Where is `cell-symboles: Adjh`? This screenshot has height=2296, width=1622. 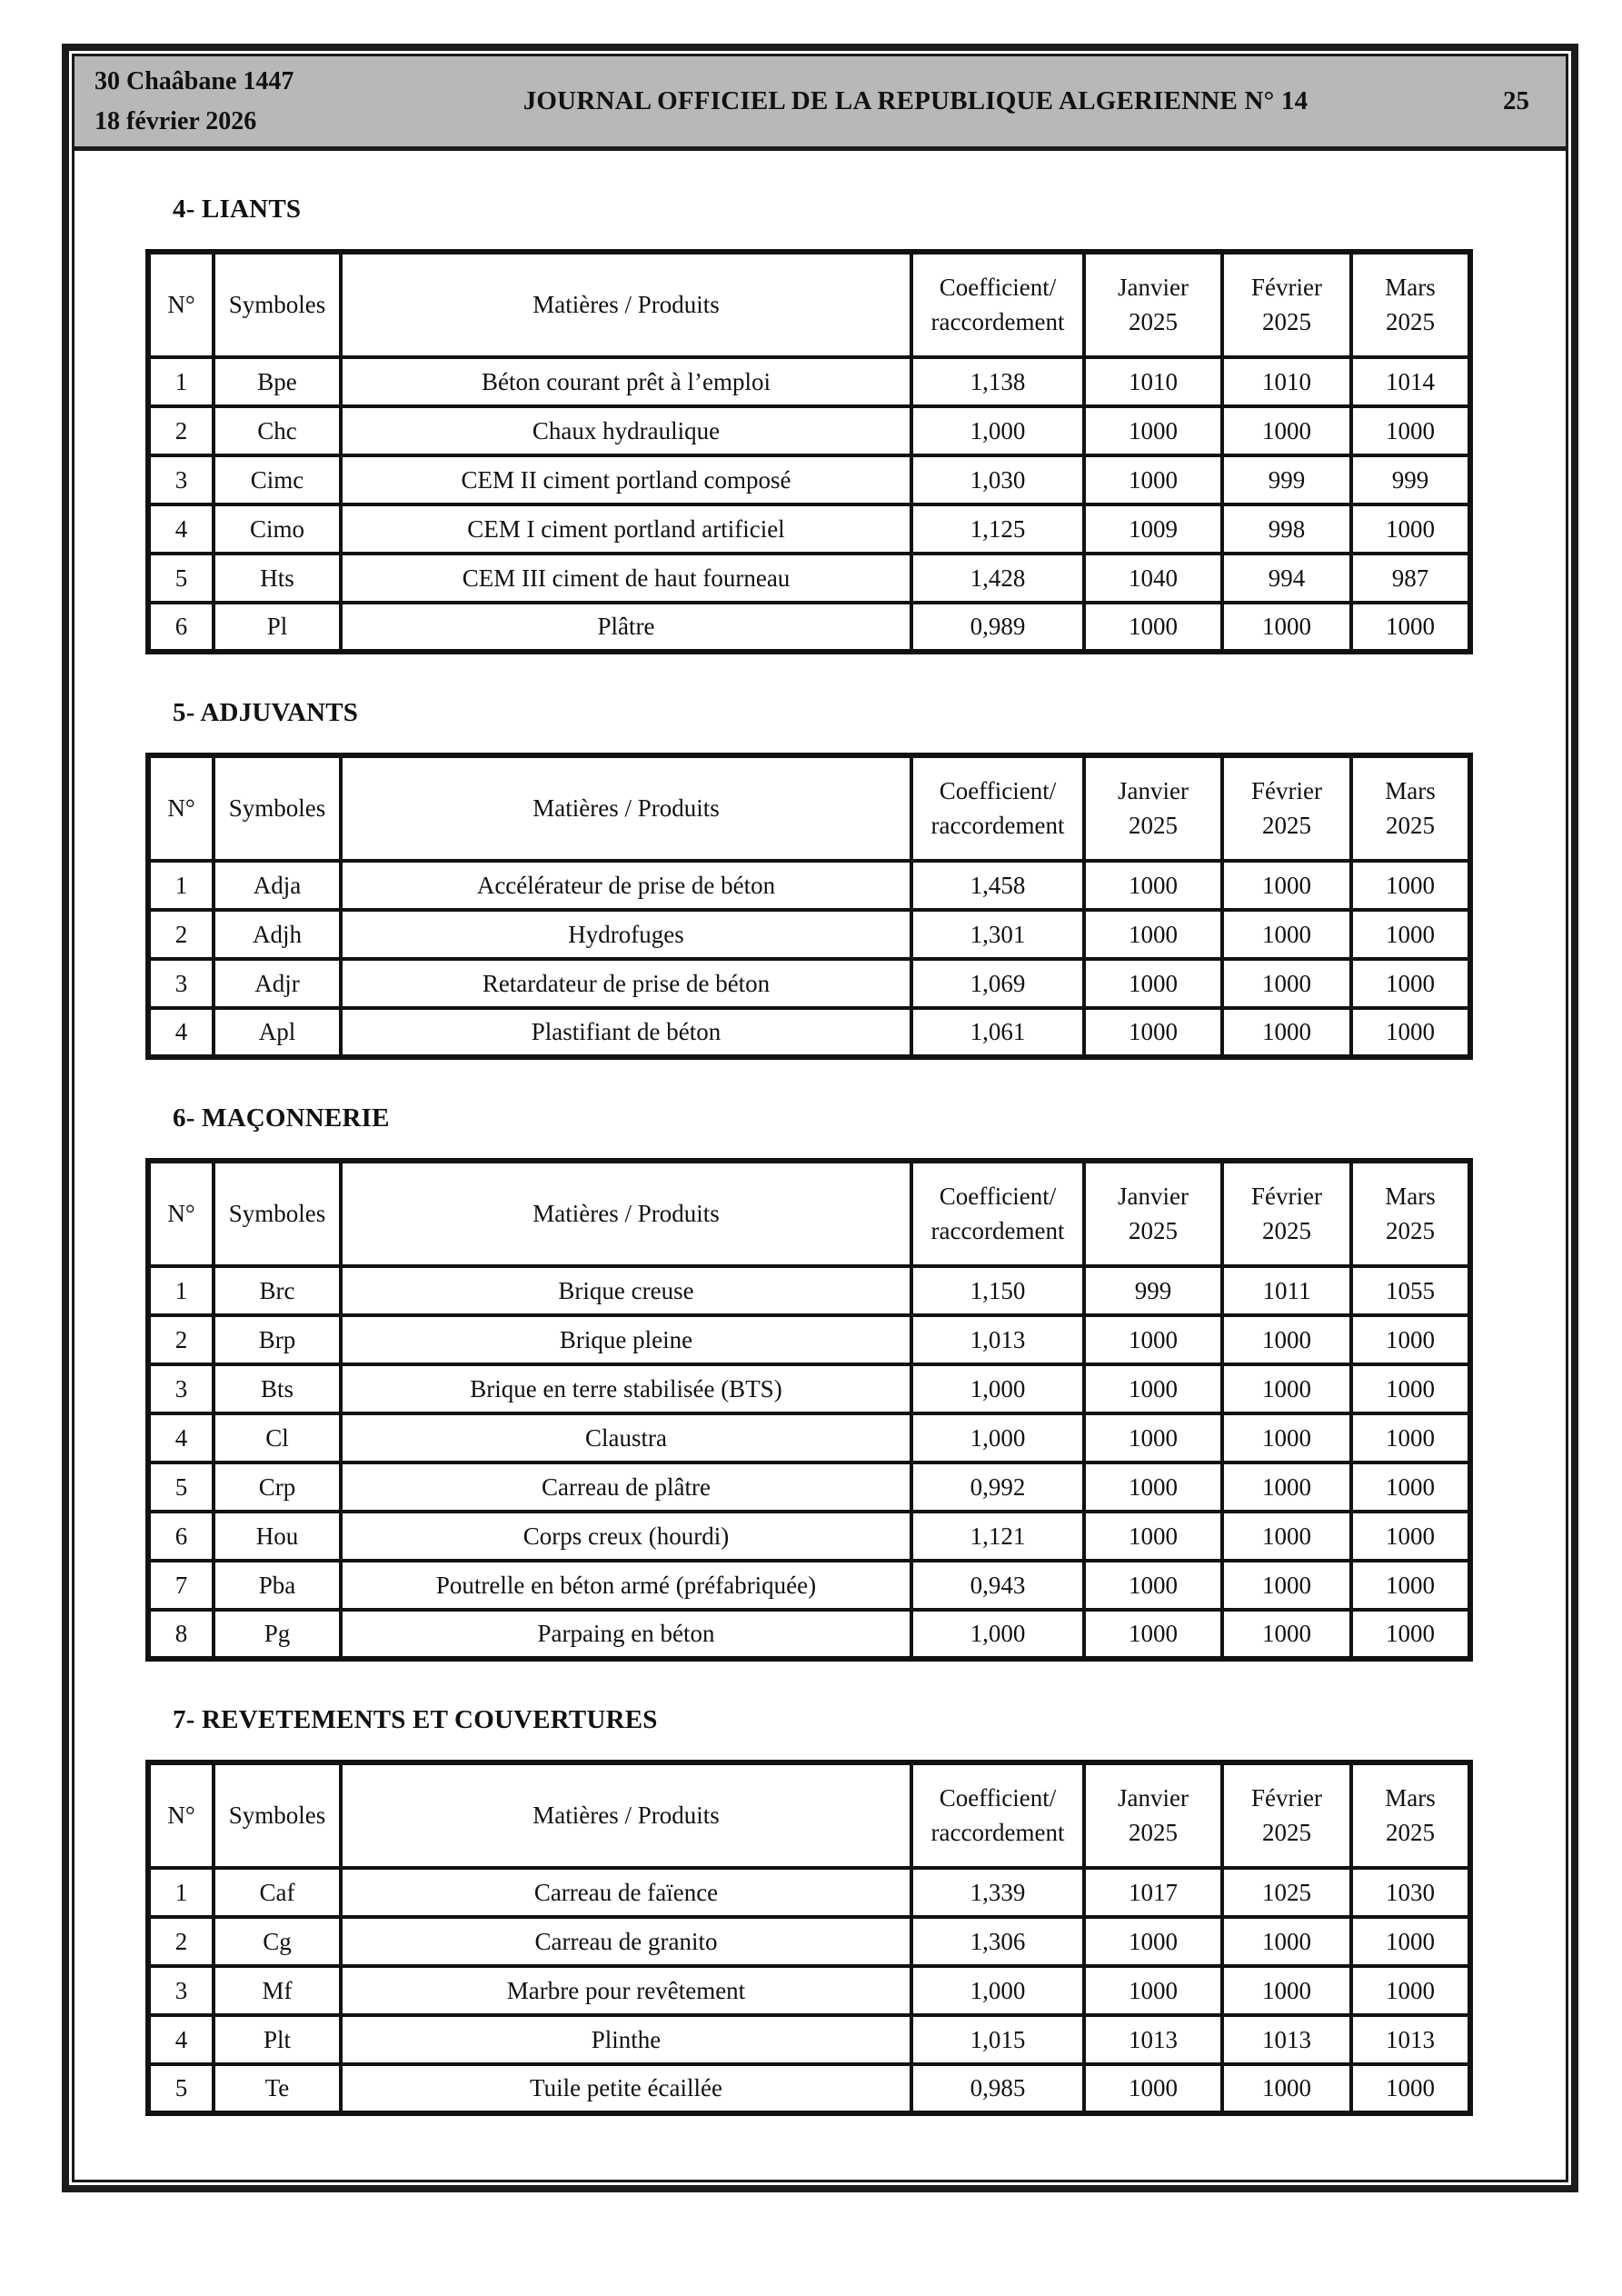 cell-symboles: Adjh is located at coordinates (277, 934).